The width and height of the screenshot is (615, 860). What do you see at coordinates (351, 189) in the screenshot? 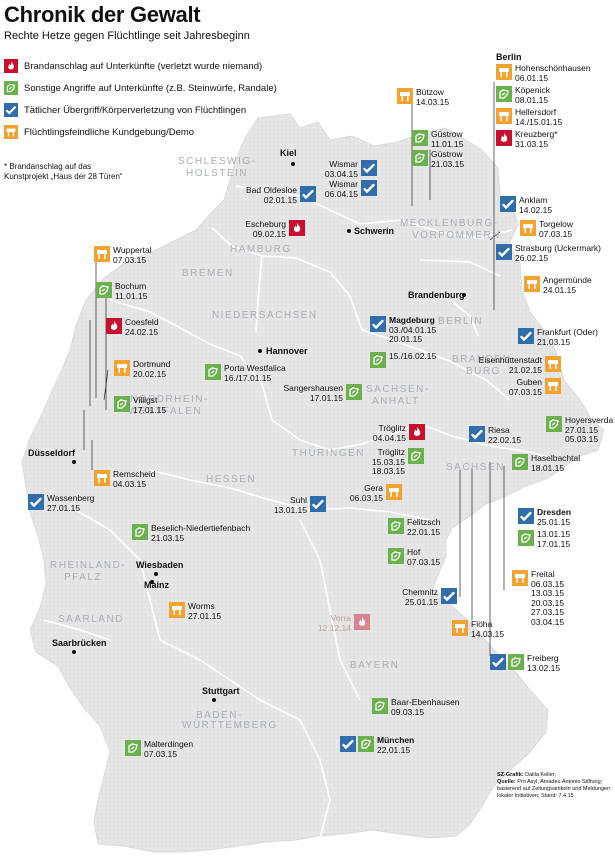
I see `event-marker: Wismar 06.04.15` at bounding box center [351, 189].